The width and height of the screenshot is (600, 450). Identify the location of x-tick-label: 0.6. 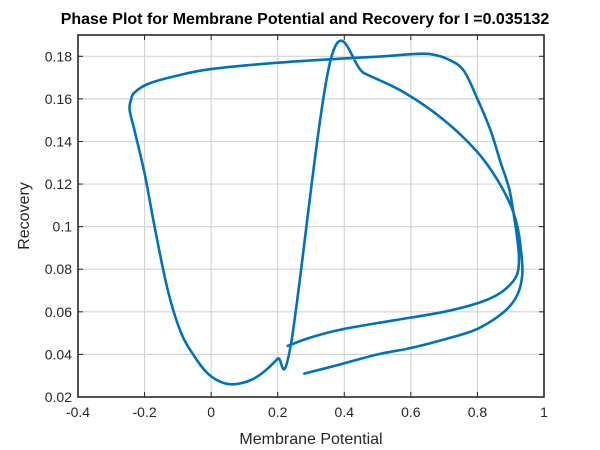
(411, 412).